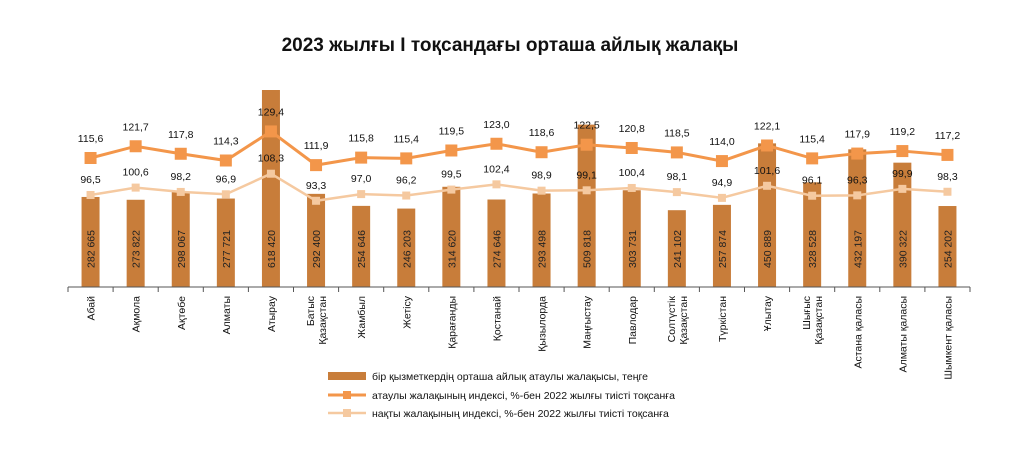 The height and width of the screenshot is (453, 1021). What do you see at coordinates (136, 173) in the screenshot?
I see `real-index-label: 100,6` at bounding box center [136, 173].